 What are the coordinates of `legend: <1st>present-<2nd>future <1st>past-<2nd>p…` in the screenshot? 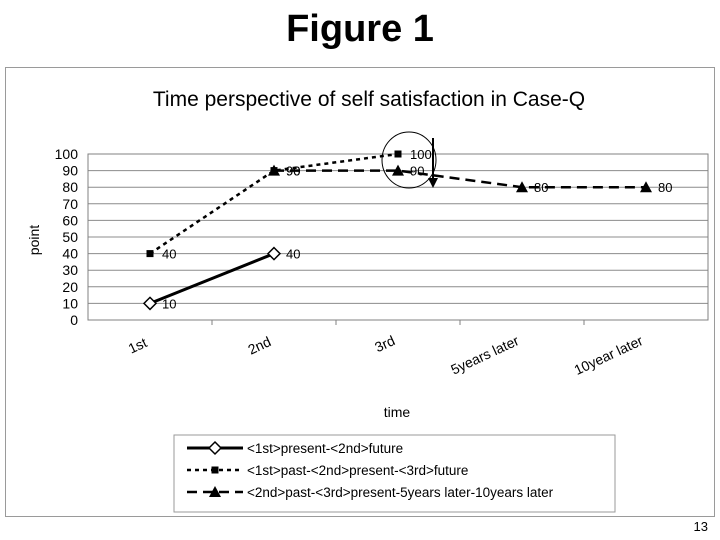 It's located at (370, 470).